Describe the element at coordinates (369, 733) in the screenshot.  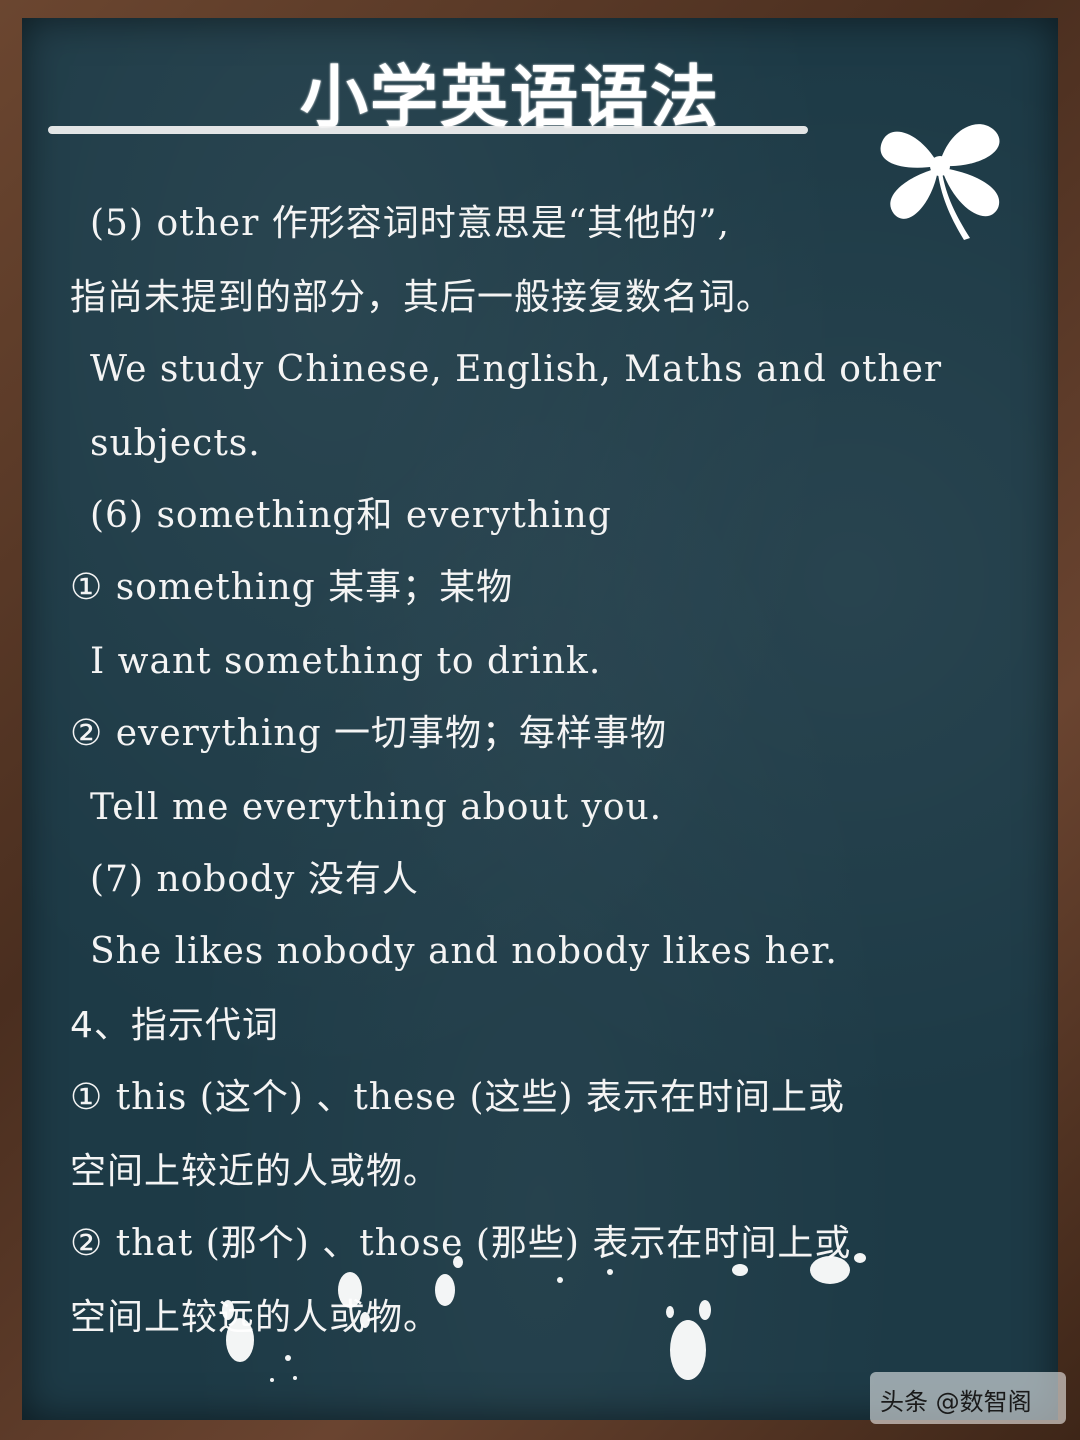
I see `text-line-8: ② everything 一切事物；每样事物` at that location.